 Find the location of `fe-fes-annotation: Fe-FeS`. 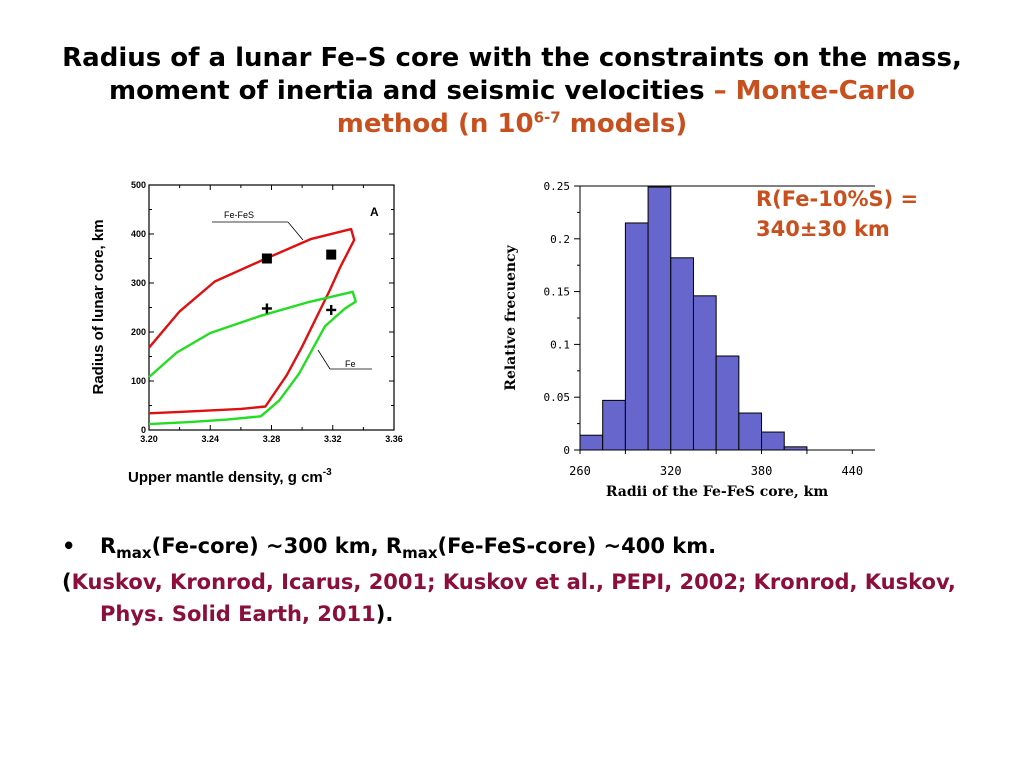

fe-fes-annotation: Fe-FeS is located at coordinates (239, 215).